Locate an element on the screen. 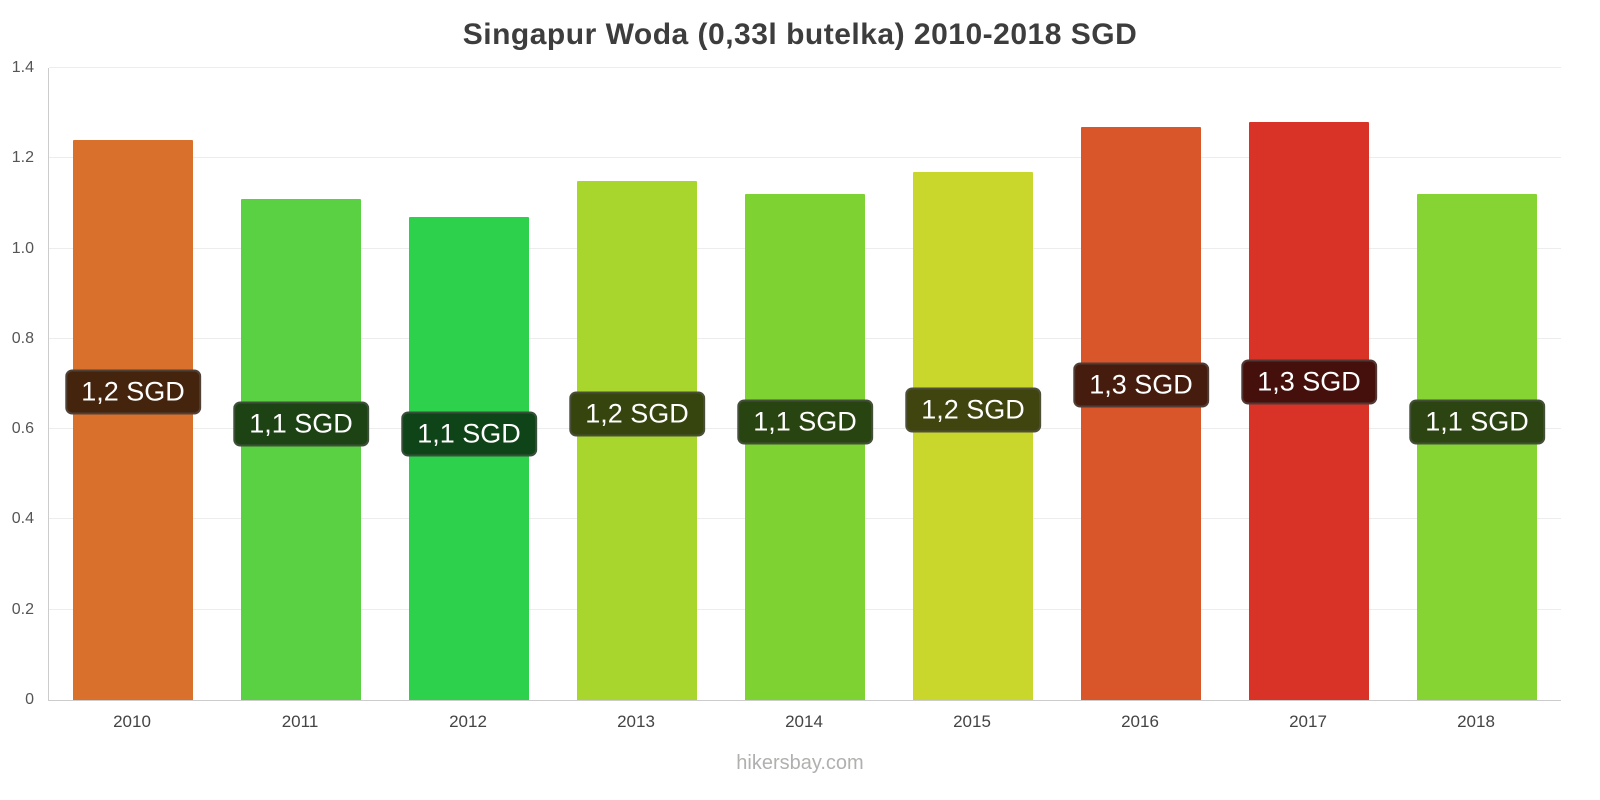 The image size is (1600, 800). y-tick-label: 0.4 is located at coordinates (22, 519).